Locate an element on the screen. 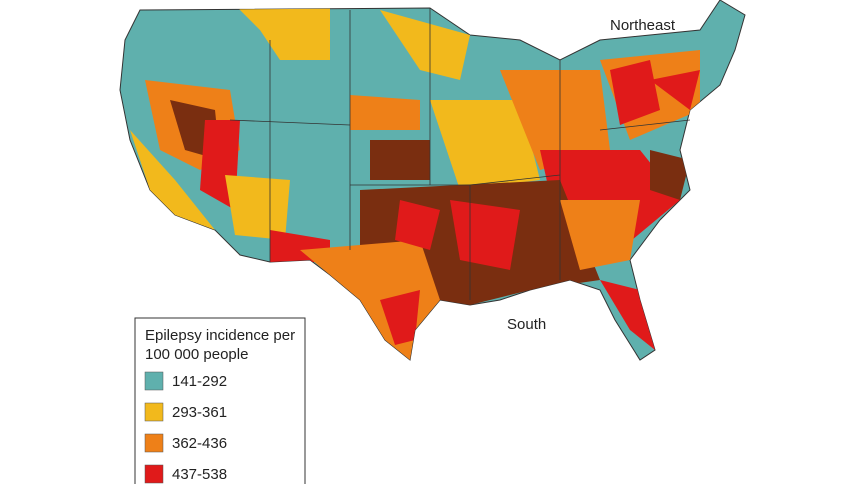 The width and height of the screenshot is (860, 484). region-label: Northeast is located at coordinates (643, 25).